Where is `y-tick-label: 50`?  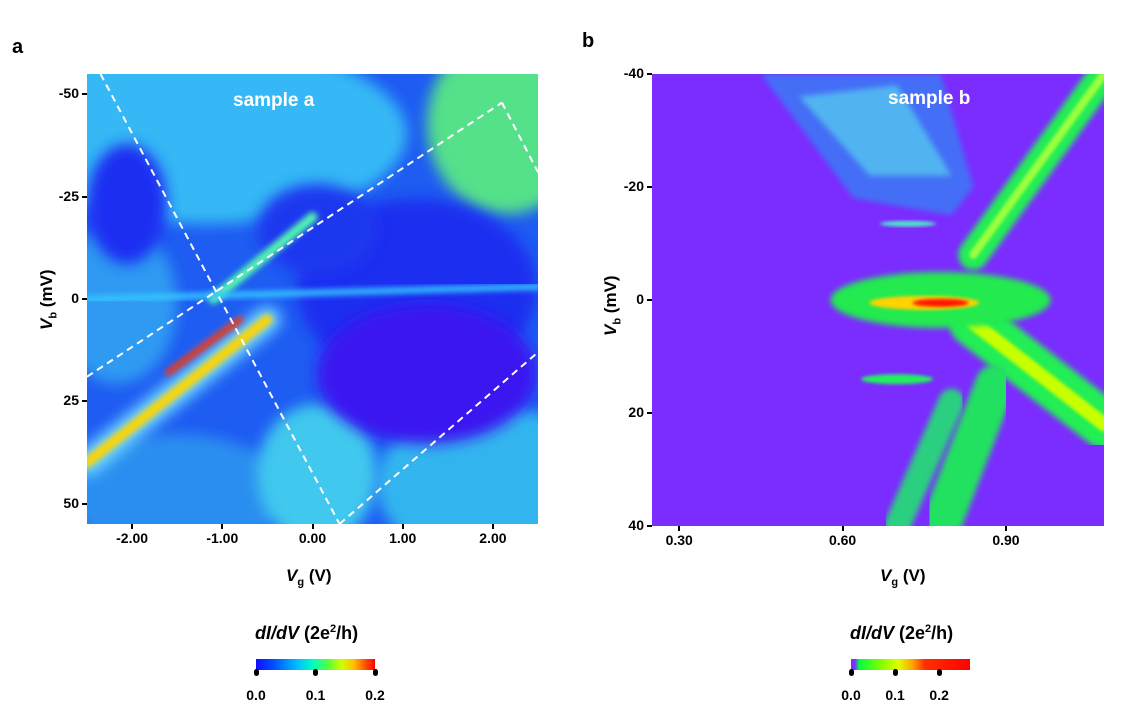
y-tick-label: 50 is located at coordinates (71, 502).